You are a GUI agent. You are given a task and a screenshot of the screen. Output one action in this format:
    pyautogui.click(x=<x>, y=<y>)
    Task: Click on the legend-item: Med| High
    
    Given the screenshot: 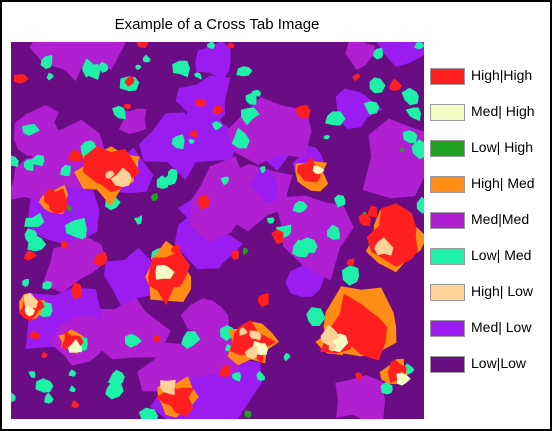 What is the action you would take?
    pyautogui.click(x=487, y=120)
    